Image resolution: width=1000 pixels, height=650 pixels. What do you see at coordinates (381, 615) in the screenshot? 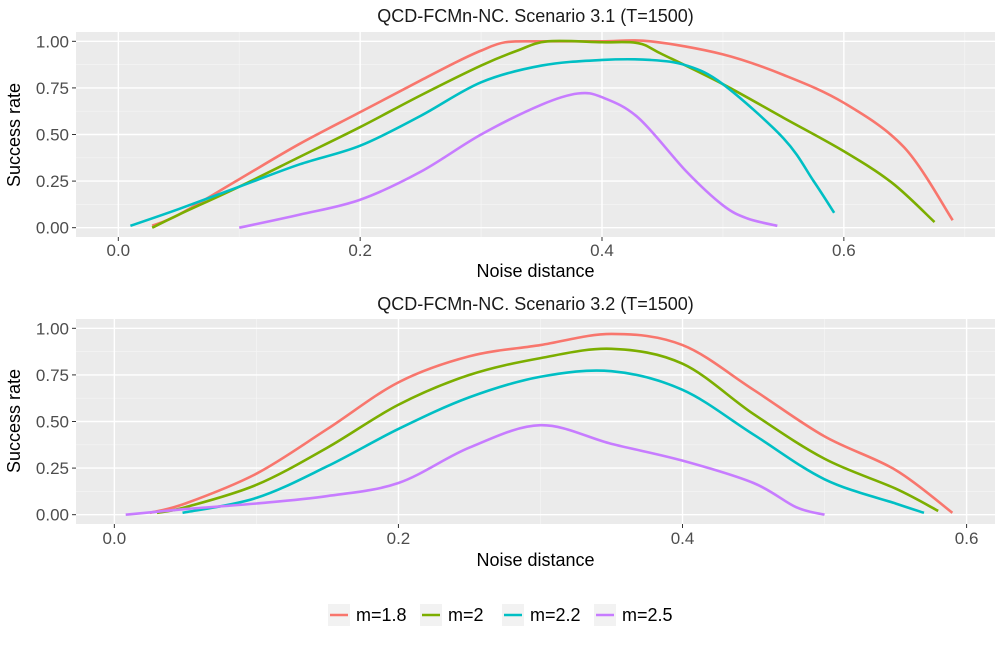
I see `legend-label: m=1.8` at bounding box center [381, 615].